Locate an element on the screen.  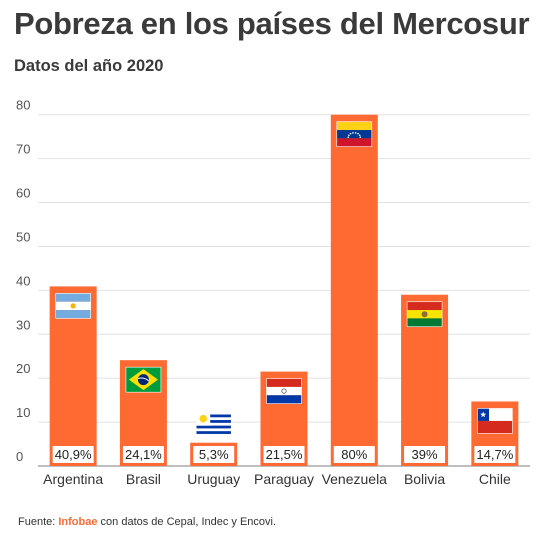
data-label: 5,3% is located at coordinates (214, 454).